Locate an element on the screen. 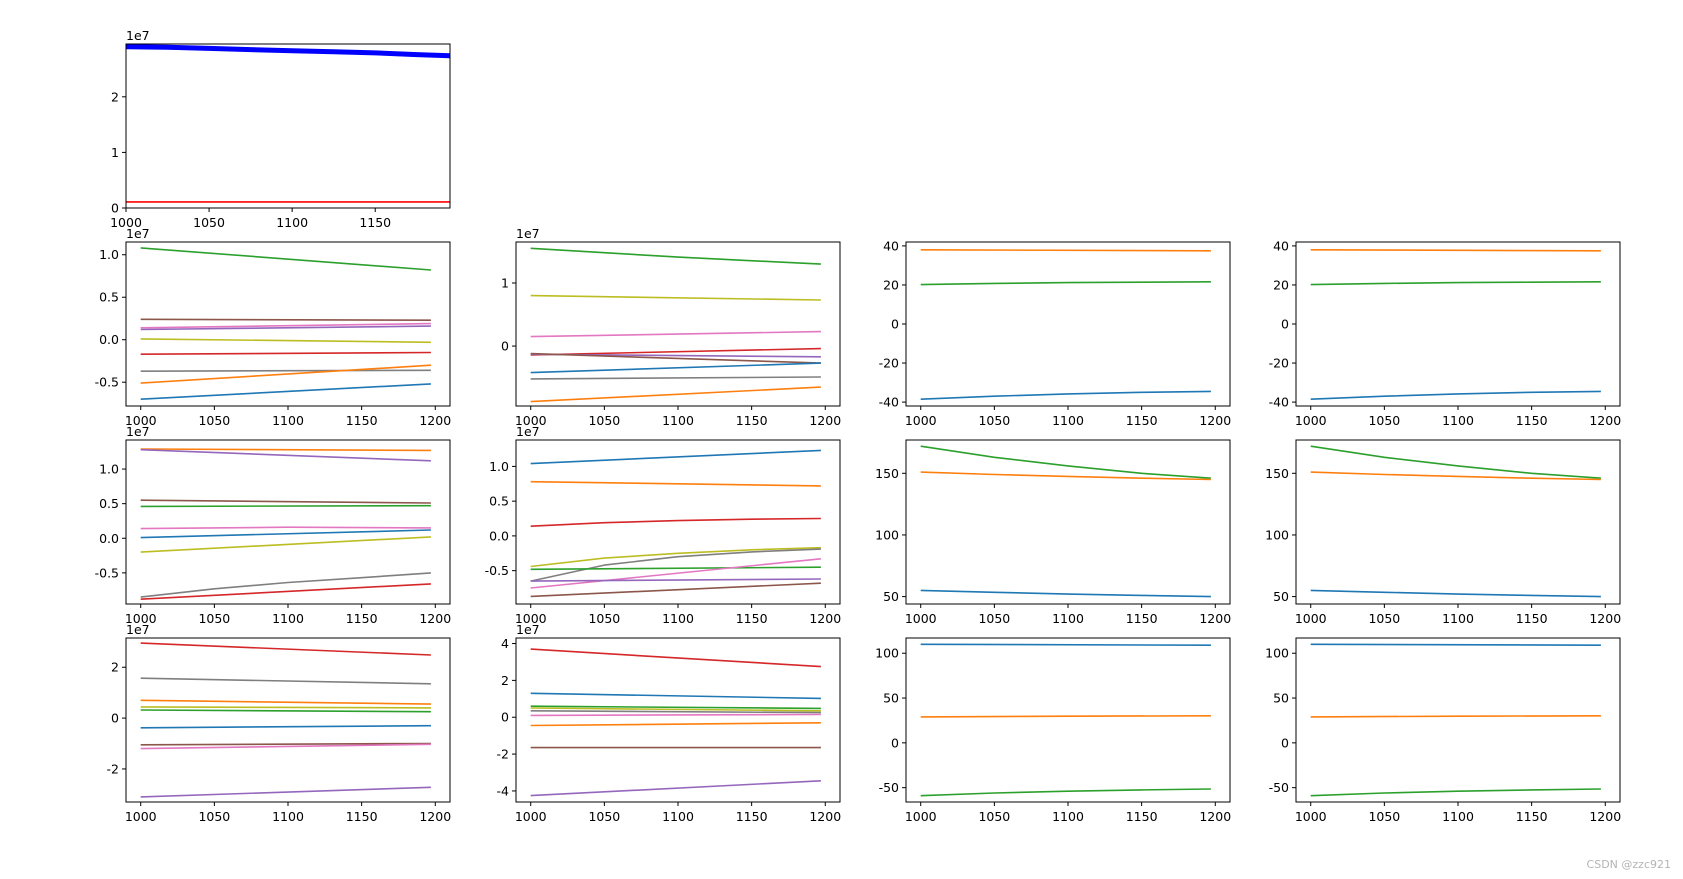  subplot-5: 1000 1050 1100 1150 1200 -40 -20 0 20 40 is located at coordinates (1445, 333).